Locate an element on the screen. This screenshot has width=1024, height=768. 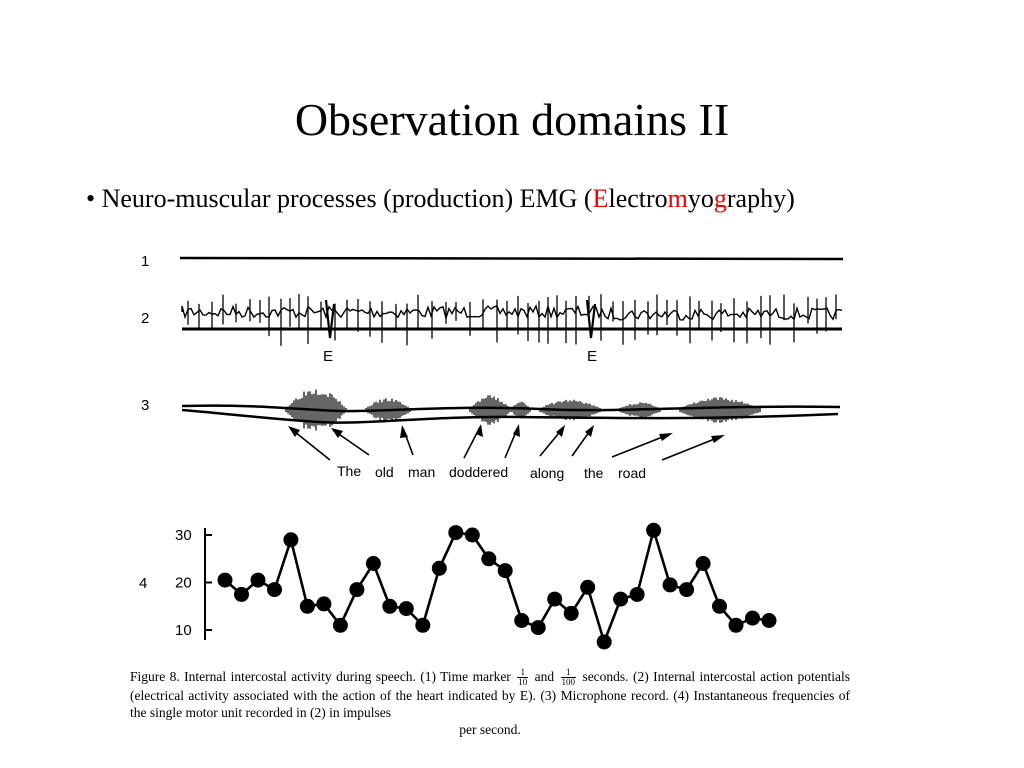
word-man: man is located at coordinates (421, 472).